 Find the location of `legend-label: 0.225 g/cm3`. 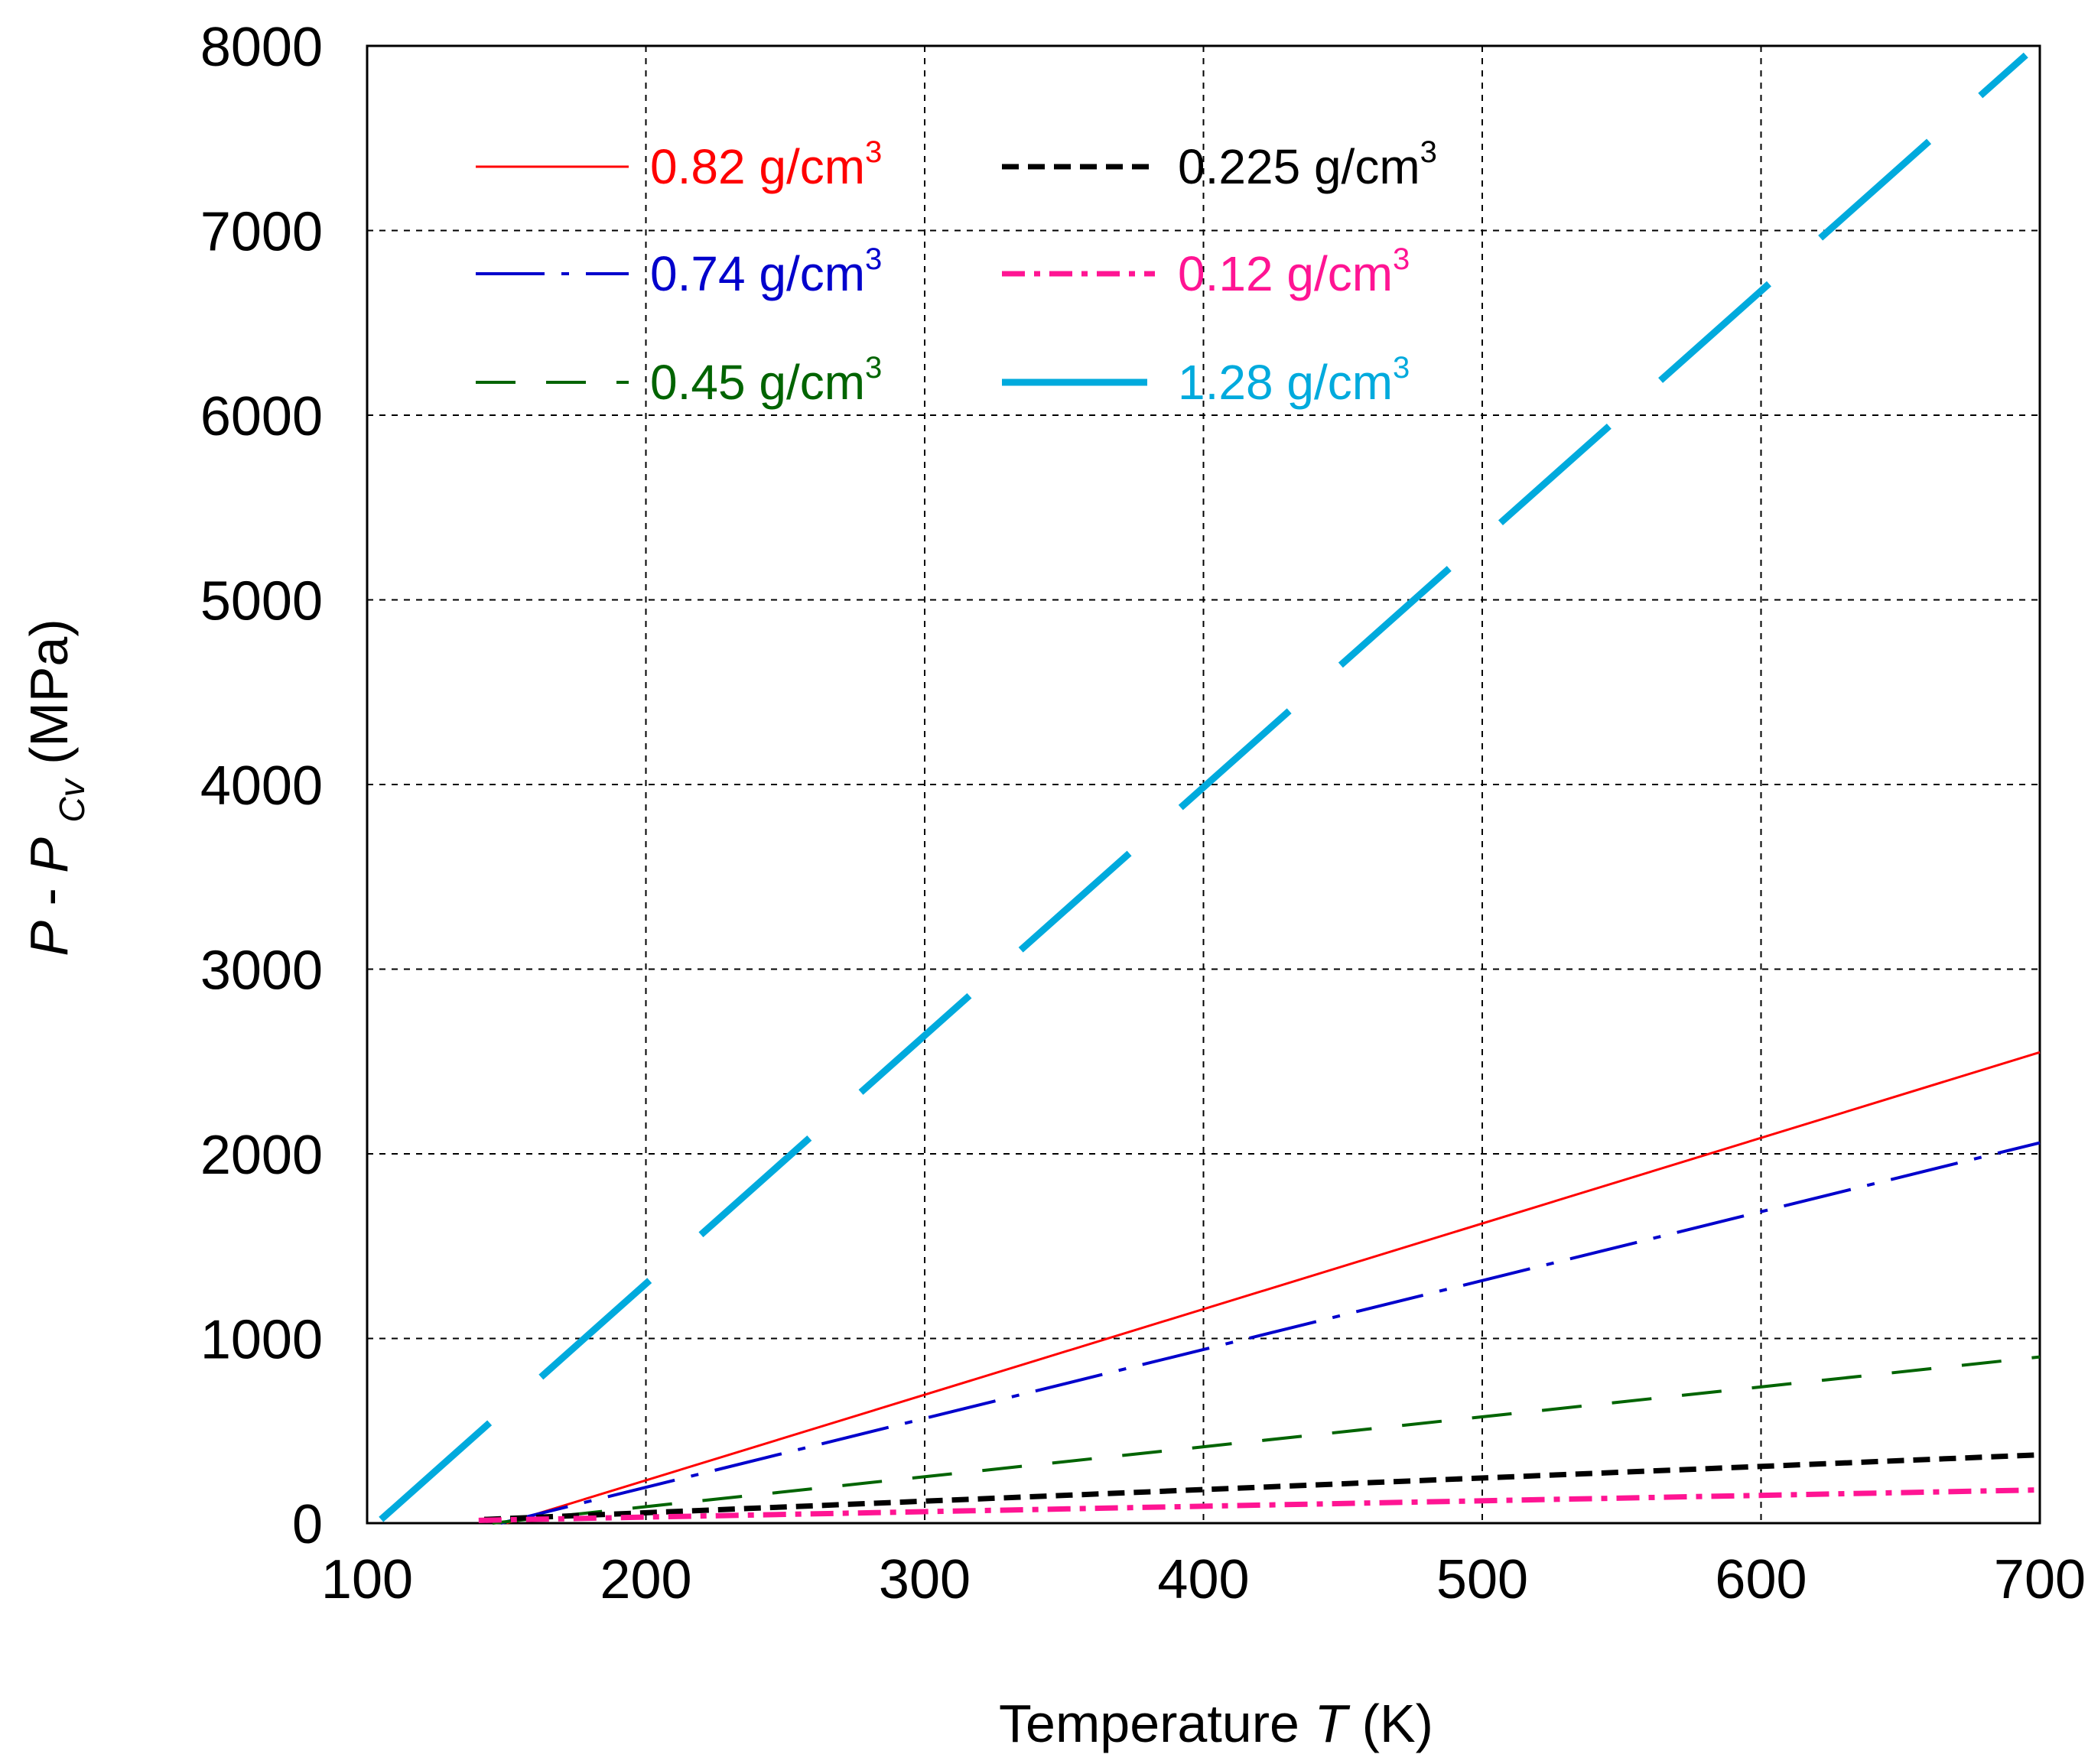

legend-label: 0.225 g/cm3 is located at coordinates (1307, 164).